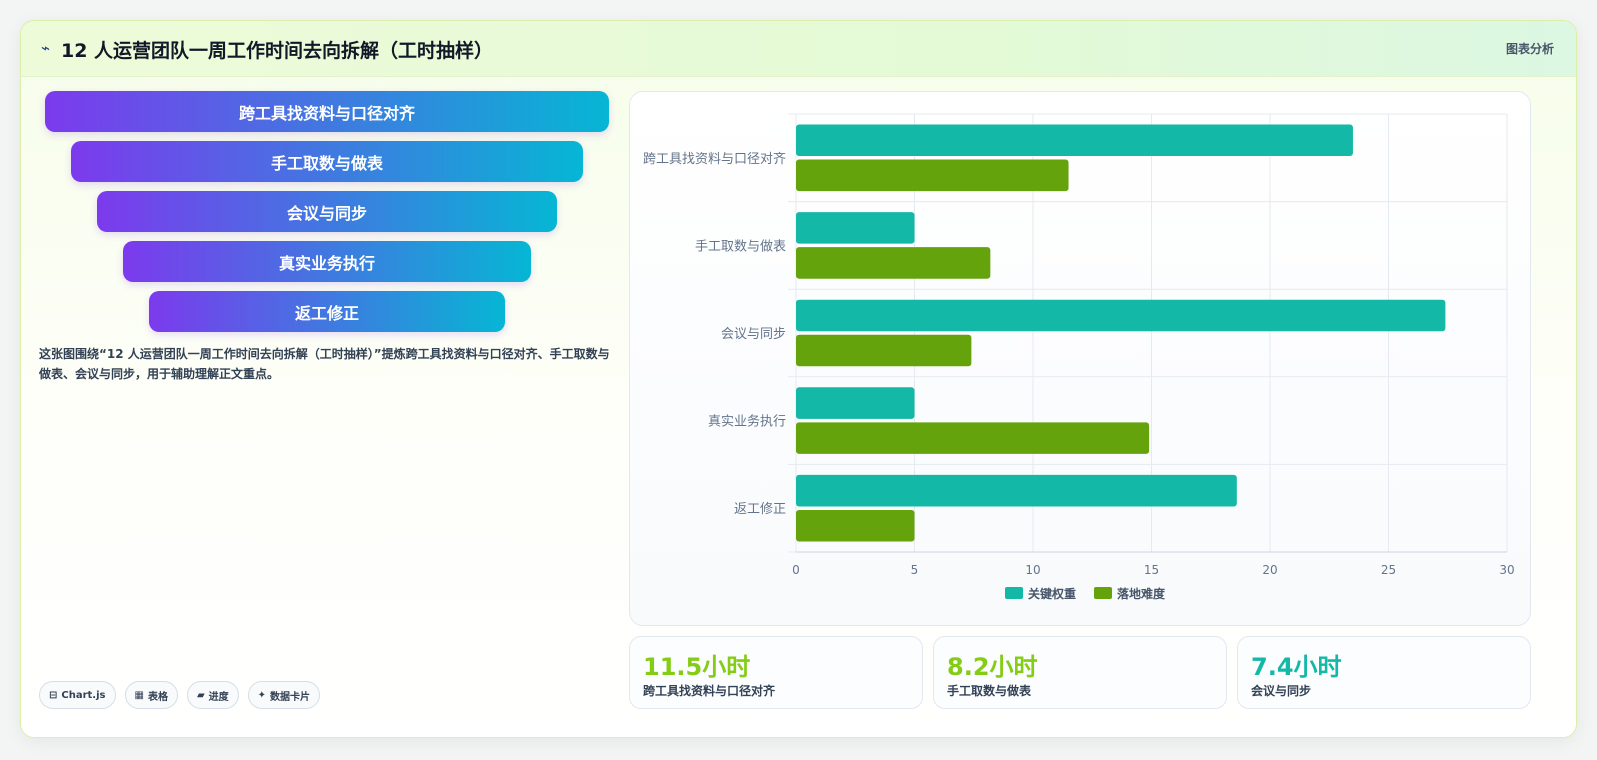  Describe the element at coordinates (989, 691) in the screenshot. I see `stat-label: 手工取数与做表` at that location.